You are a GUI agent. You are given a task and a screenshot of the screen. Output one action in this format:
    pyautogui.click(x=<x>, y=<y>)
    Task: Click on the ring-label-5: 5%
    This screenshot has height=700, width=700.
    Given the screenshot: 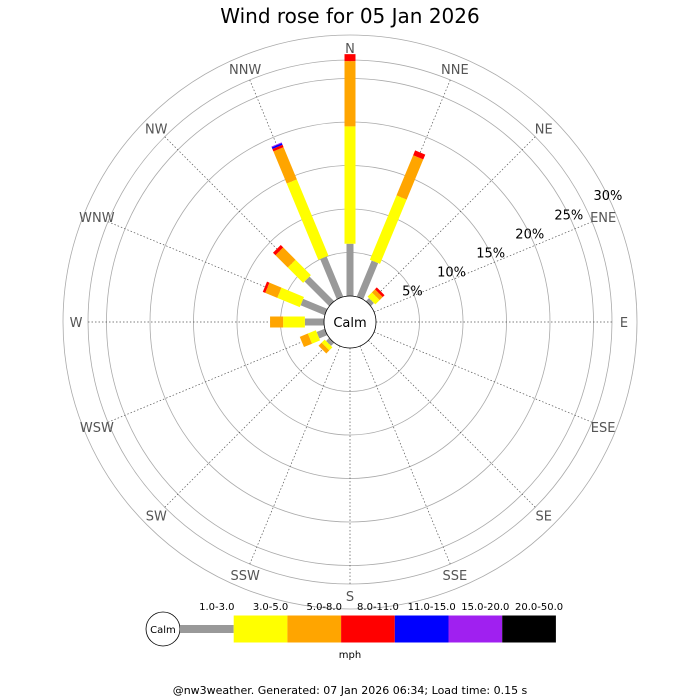 What is the action you would take?
    pyautogui.click(x=412, y=292)
    